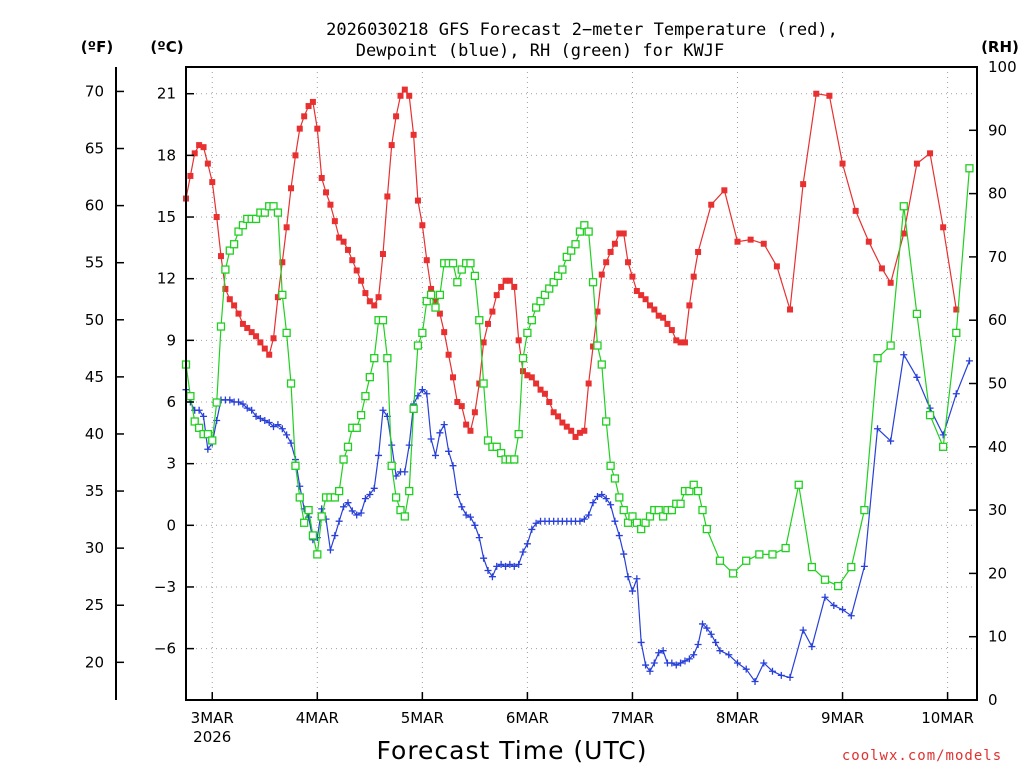 The height and width of the screenshot is (768, 1024). Describe the element at coordinates (165, 587) in the screenshot. I see `celsius-tick-label: −3` at that location.